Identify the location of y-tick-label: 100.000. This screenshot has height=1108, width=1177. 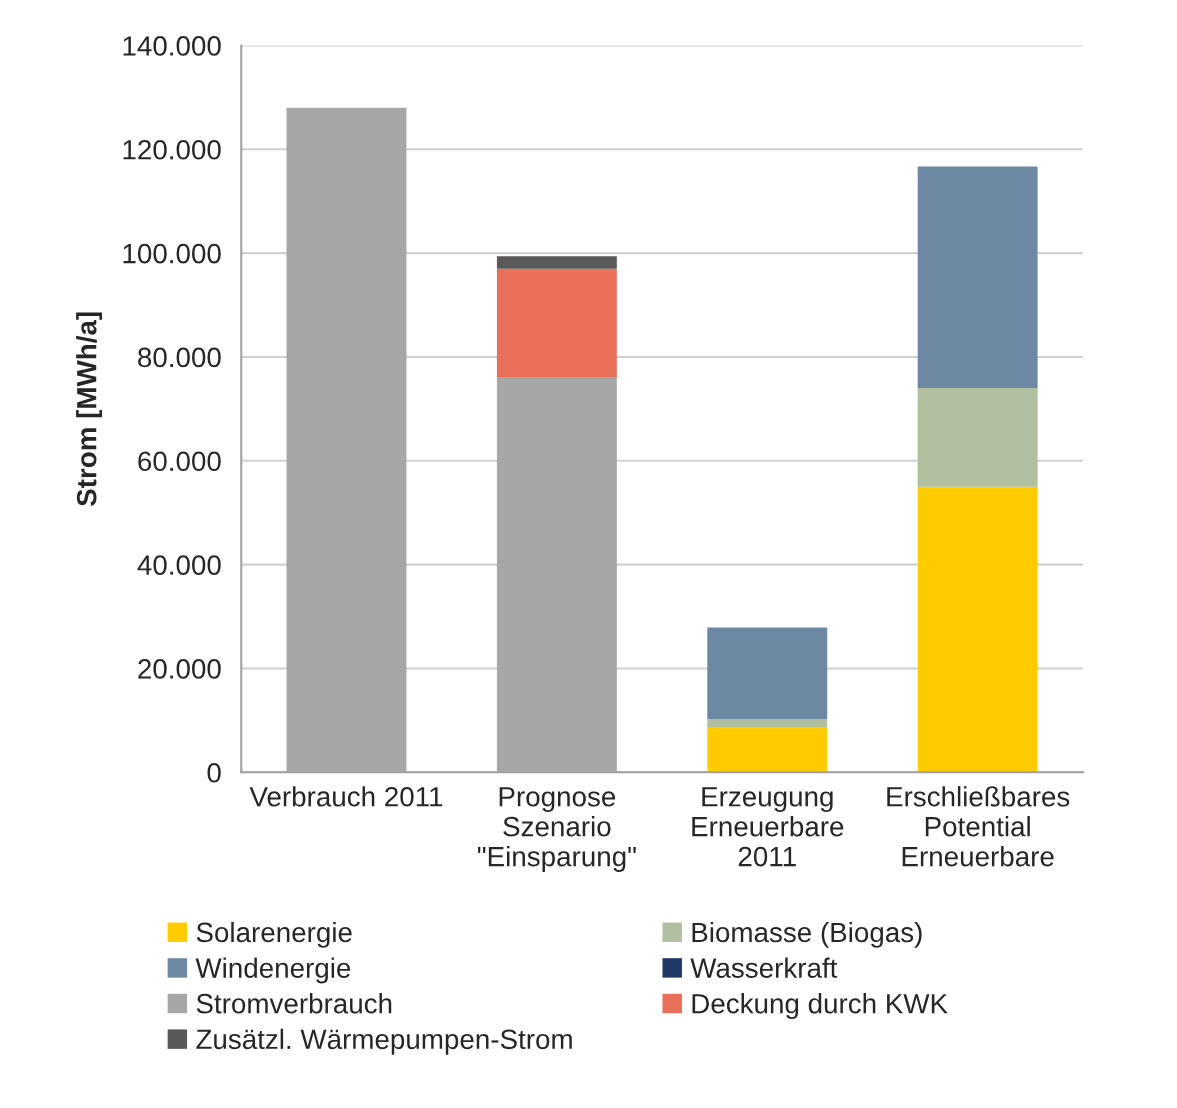
(172, 253).